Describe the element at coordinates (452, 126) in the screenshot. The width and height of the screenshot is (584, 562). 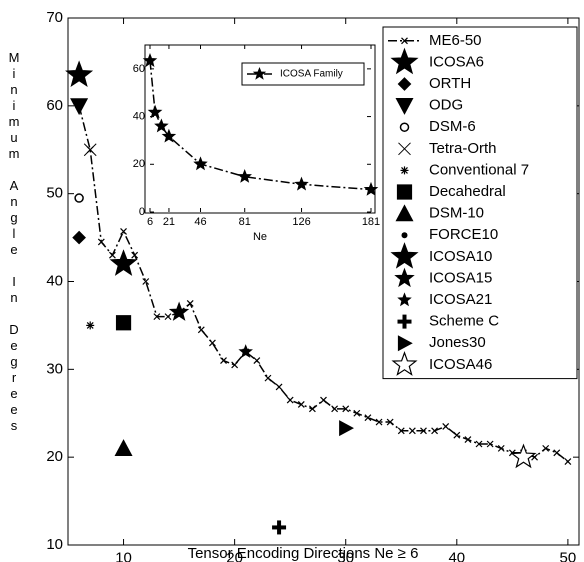
I see `legend-label: DSM-6` at that location.